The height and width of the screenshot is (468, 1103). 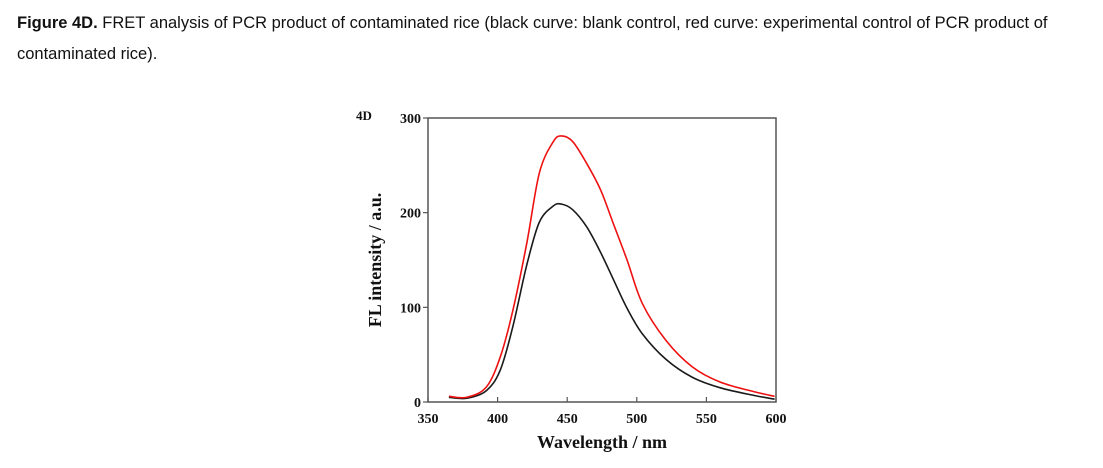 I want to click on y-tick-label: 100, so click(x=410, y=308).